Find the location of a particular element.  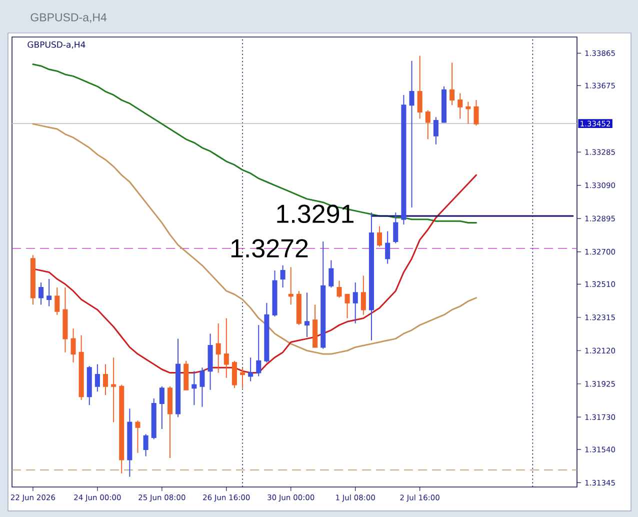

chart-title: GBPUSD-a,H4 is located at coordinates (68, 18).